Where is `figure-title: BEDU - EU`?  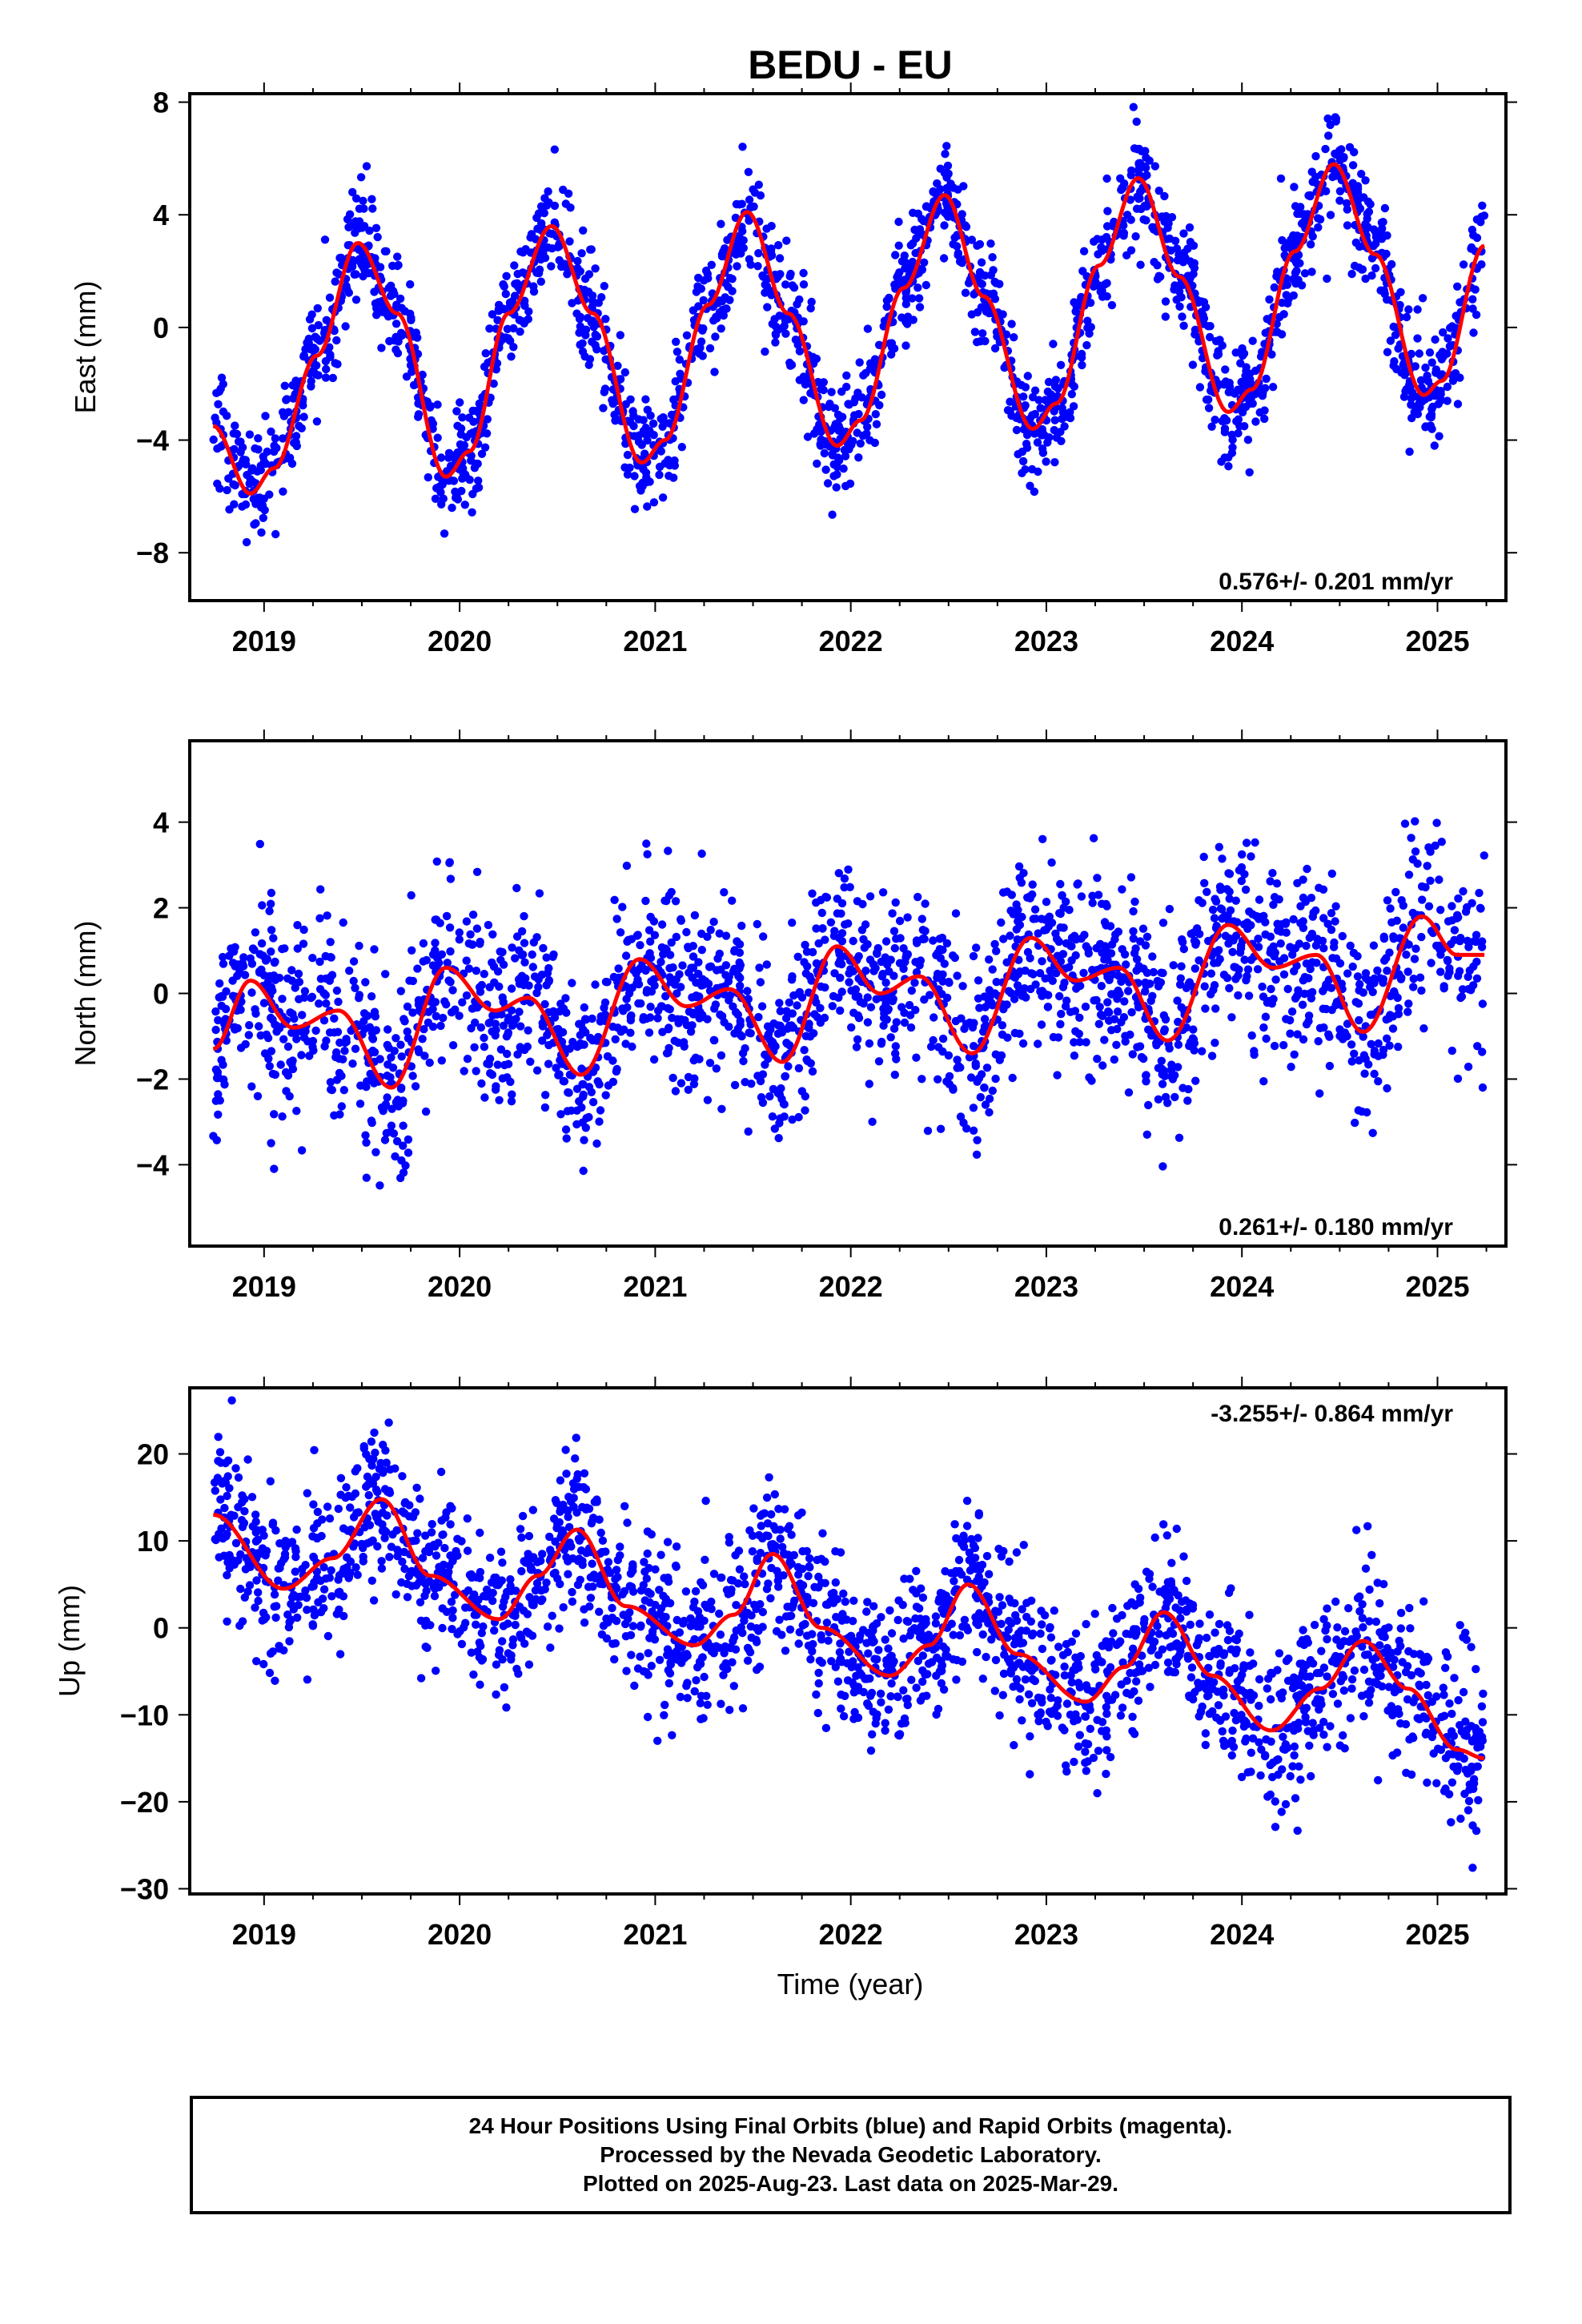
figure-title: BEDU - EU is located at coordinates (850, 64).